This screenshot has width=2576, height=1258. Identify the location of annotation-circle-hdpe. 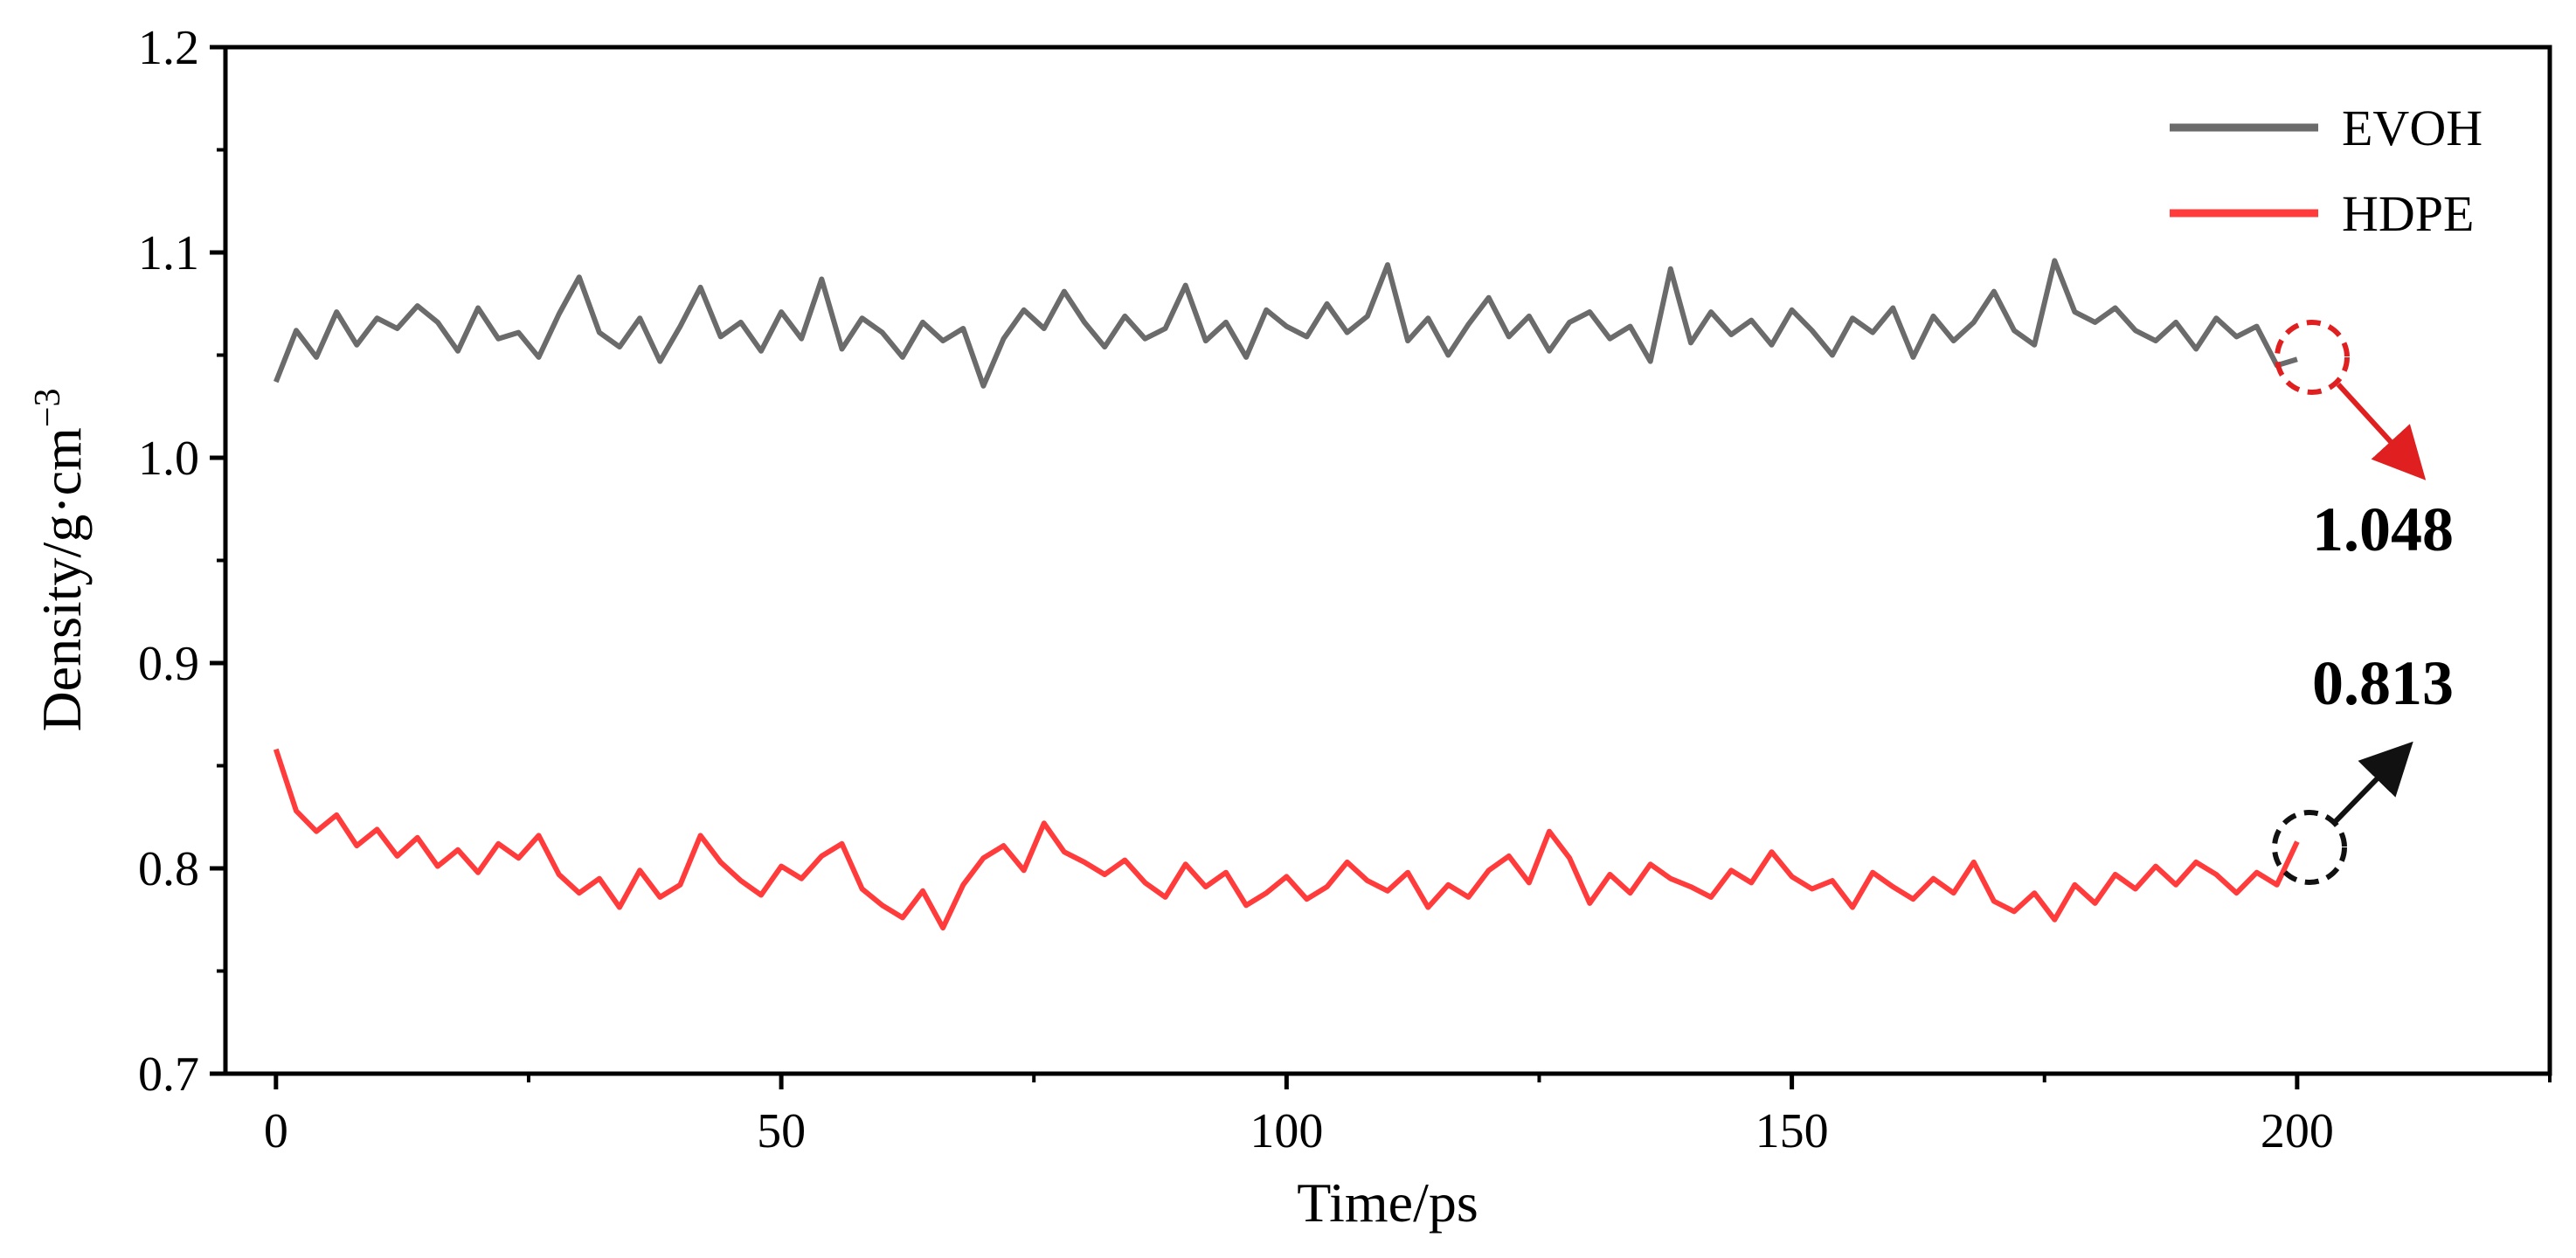
(2309, 847).